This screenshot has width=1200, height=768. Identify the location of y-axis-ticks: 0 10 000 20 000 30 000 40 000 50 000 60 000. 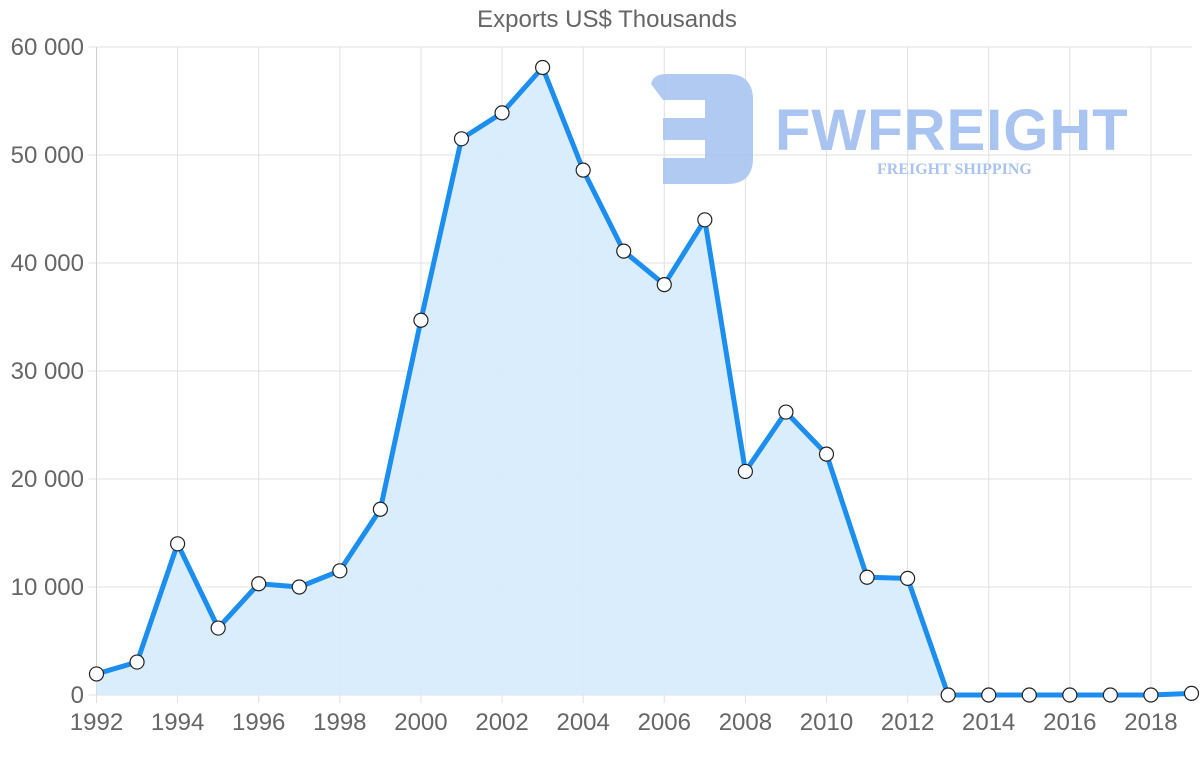
(47, 371).